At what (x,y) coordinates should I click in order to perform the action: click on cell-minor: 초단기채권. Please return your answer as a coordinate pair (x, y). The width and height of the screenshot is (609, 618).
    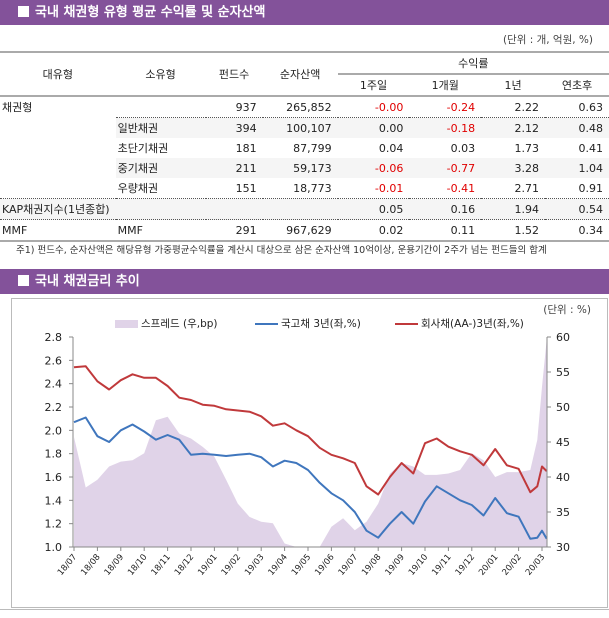
    Looking at the image, I should click on (143, 148).